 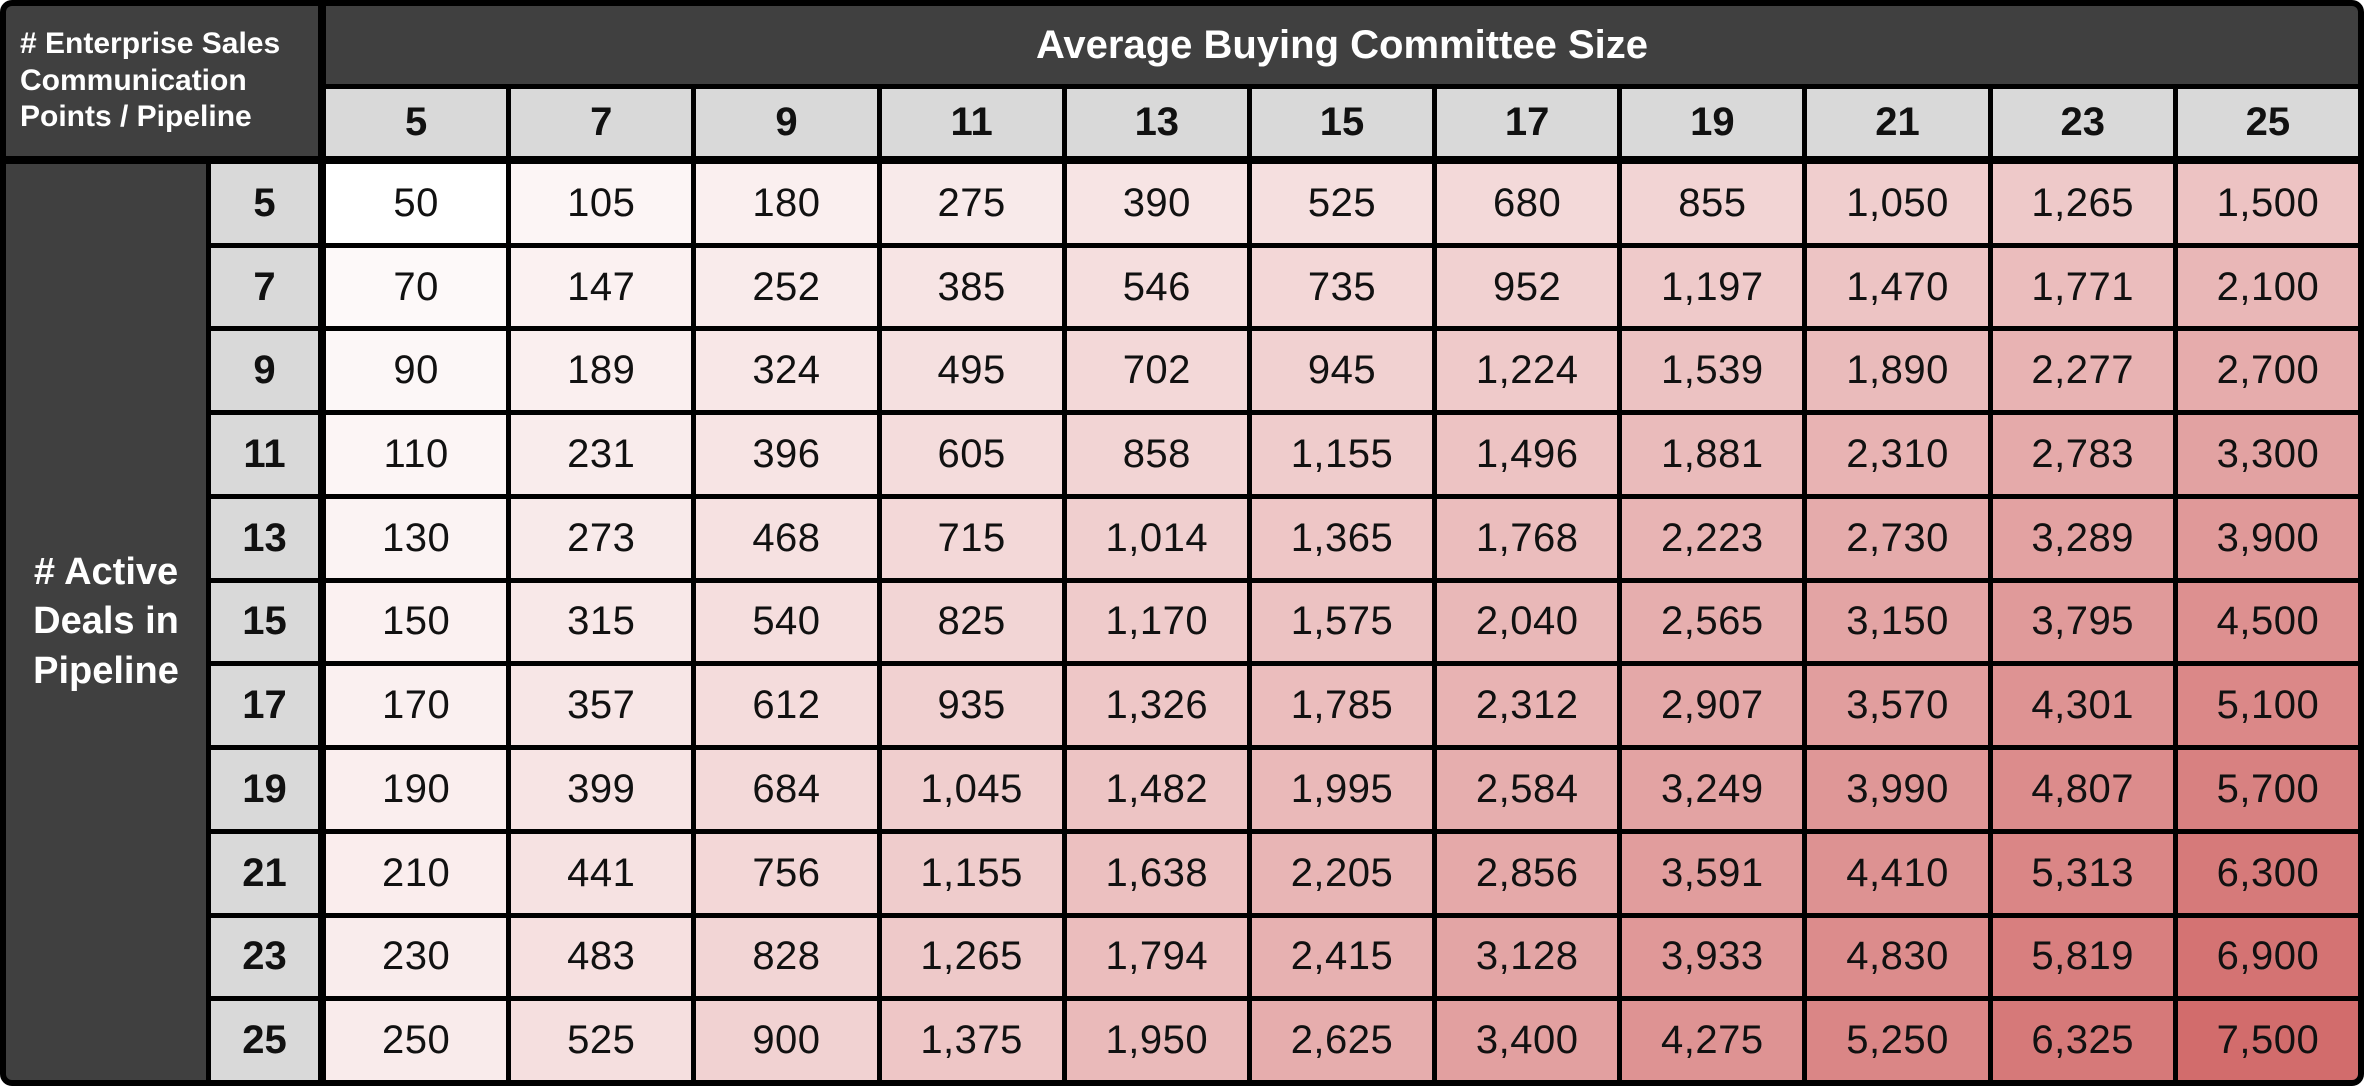 I want to click on matrix-cell: 945, so click(x=1342, y=371).